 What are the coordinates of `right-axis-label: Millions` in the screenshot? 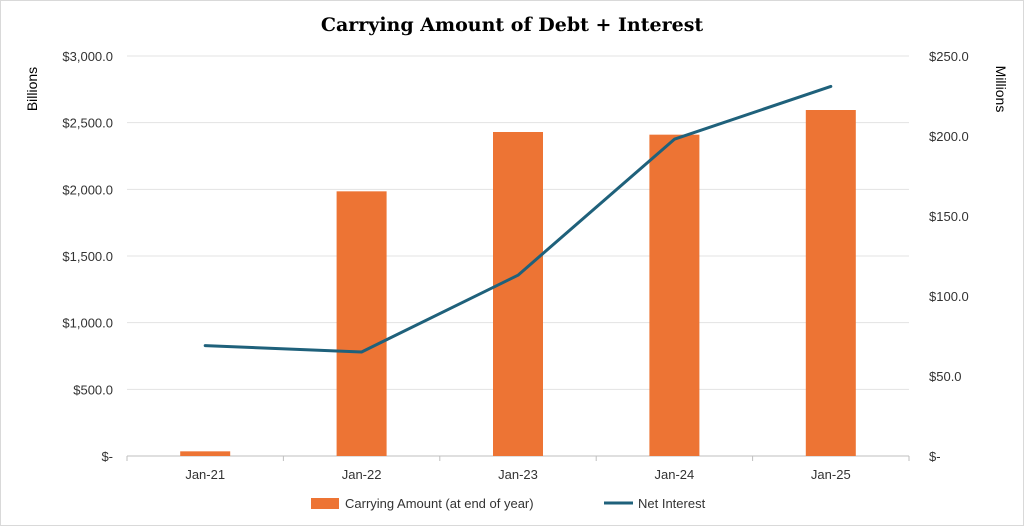 It's located at (1001, 89).